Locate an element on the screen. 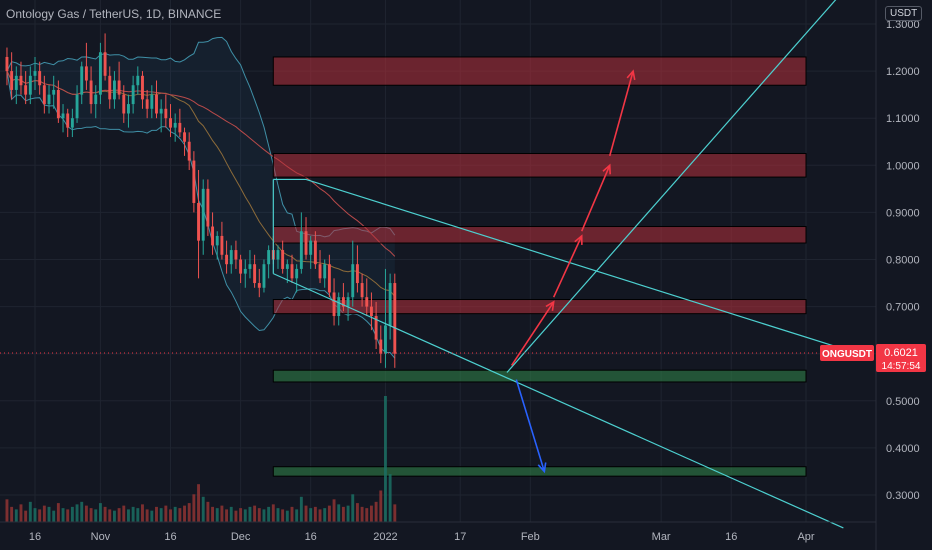  price-tick-label: 1.1000 is located at coordinates (903, 119).